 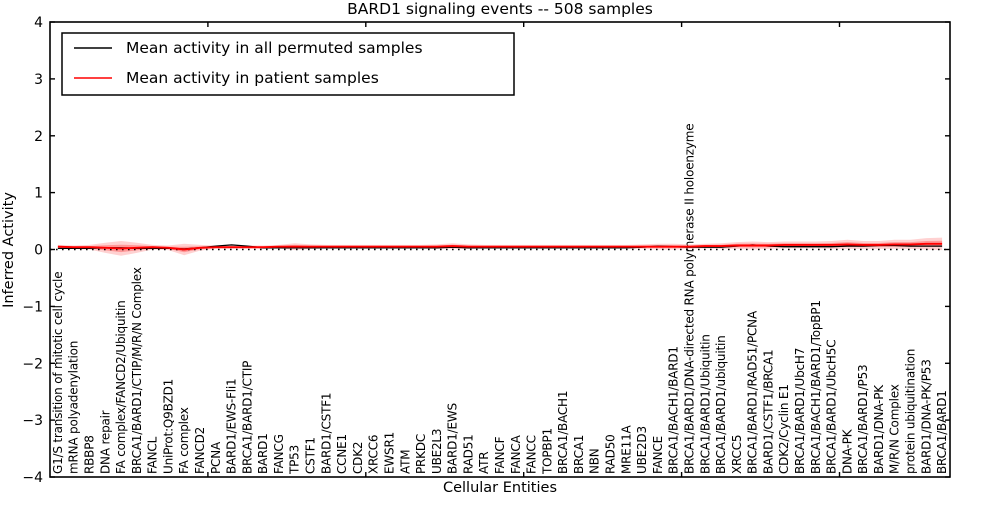 What do you see at coordinates (32, 307) in the screenshot?
I see `y-tick-label: −1` at bounding box center [32, 307].